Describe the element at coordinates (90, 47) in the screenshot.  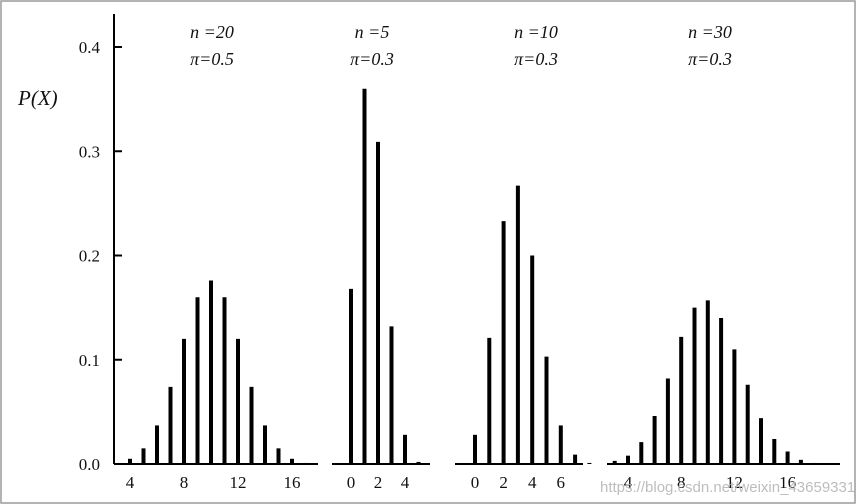
I see `y-tick-label: 0.4` at that location.